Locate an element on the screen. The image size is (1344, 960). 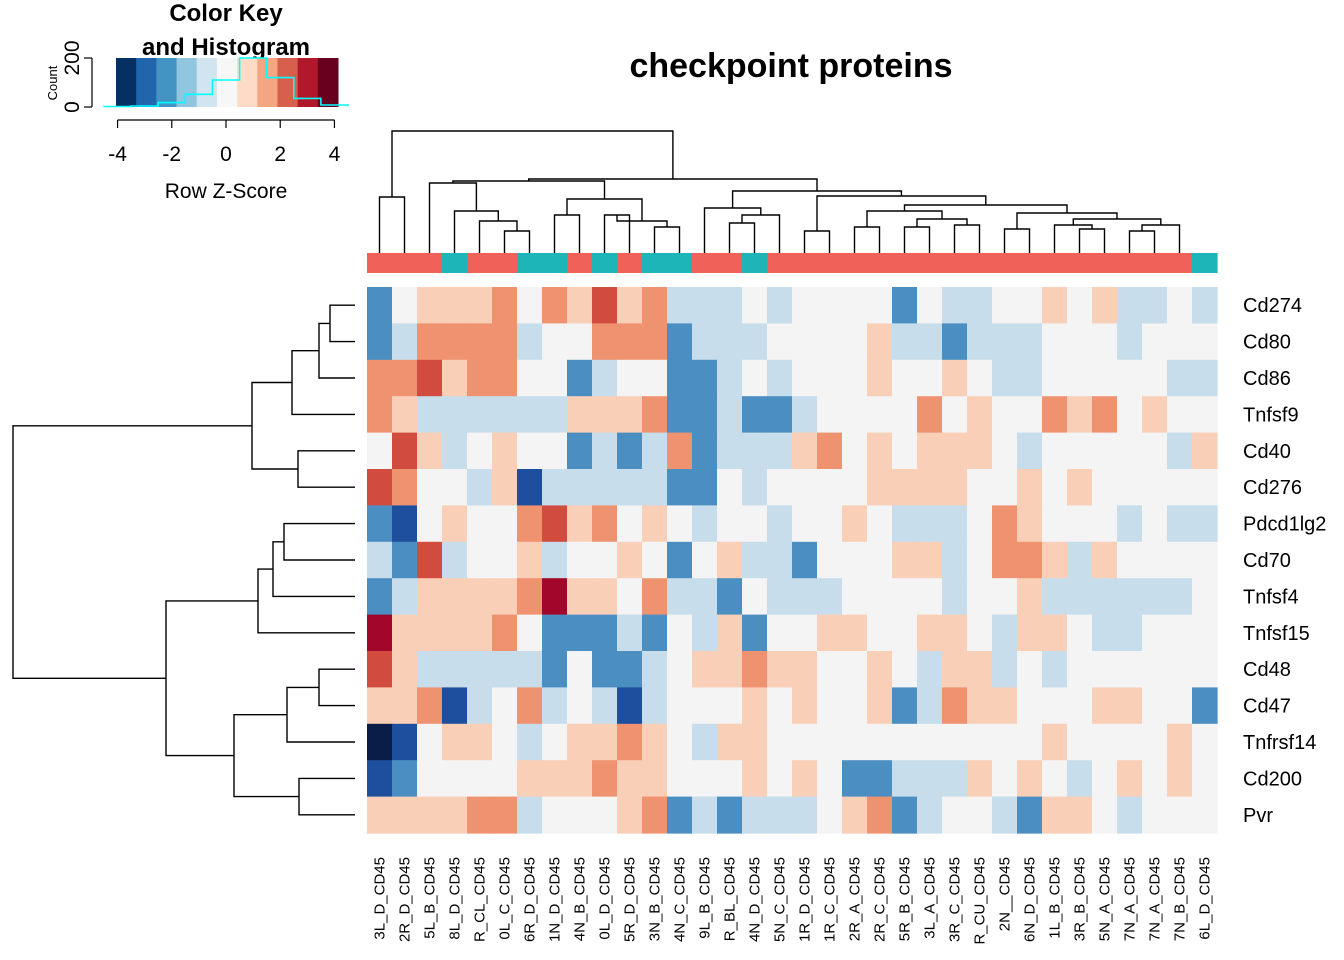
color-key-x-tick-label: 4 is located at coordinates (335, 154).